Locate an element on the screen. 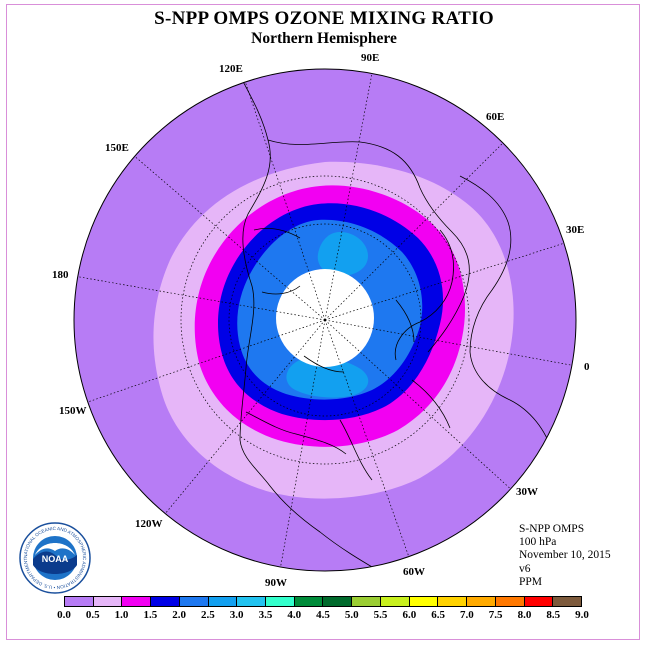  lon-label-30e: 30E is located at coordinates (575, 230).